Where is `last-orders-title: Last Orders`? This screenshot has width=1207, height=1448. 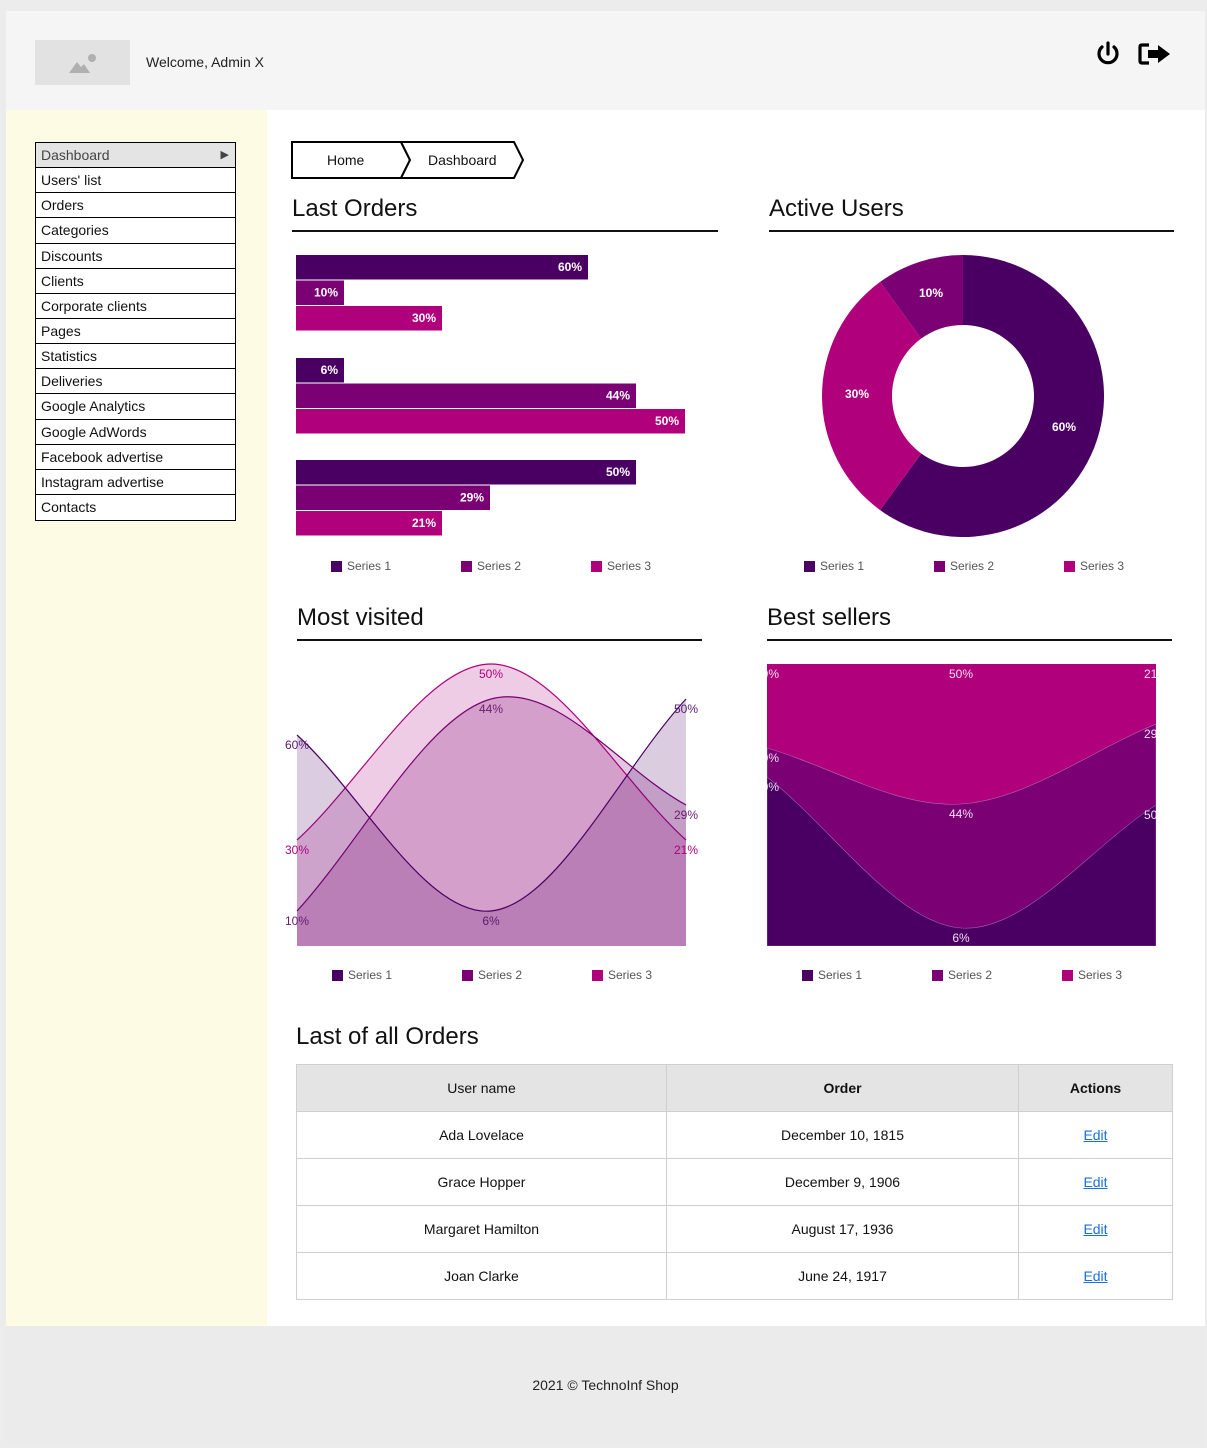
last-orders-title: Last Orders is located at coordinates (355, 208).